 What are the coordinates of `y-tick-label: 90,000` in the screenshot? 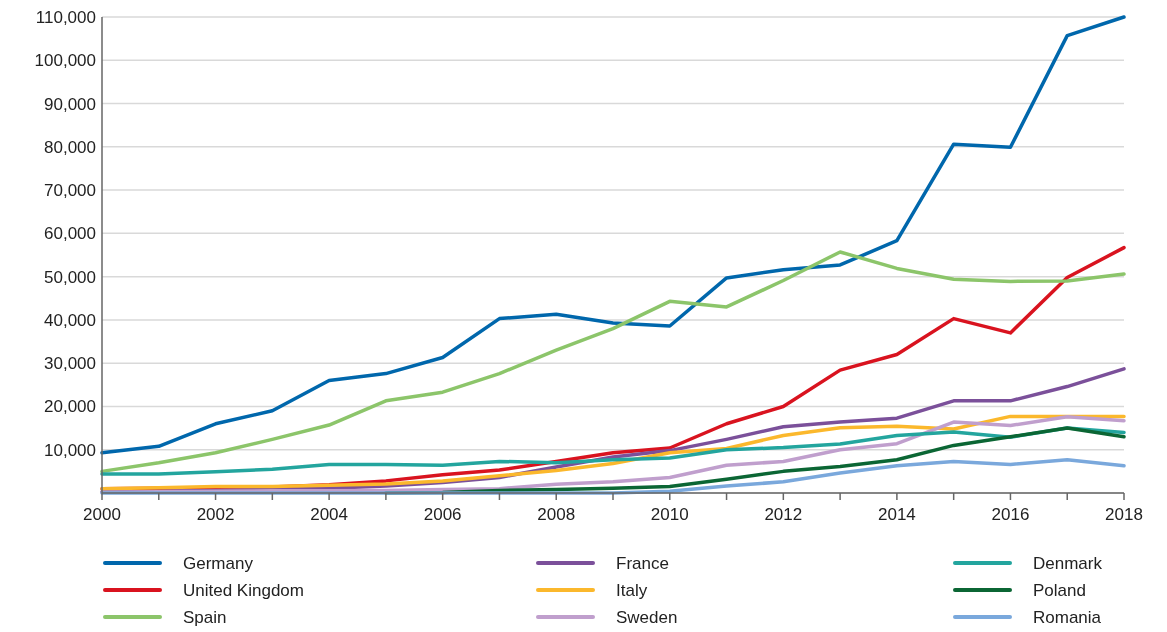 It's located at (70, 104).